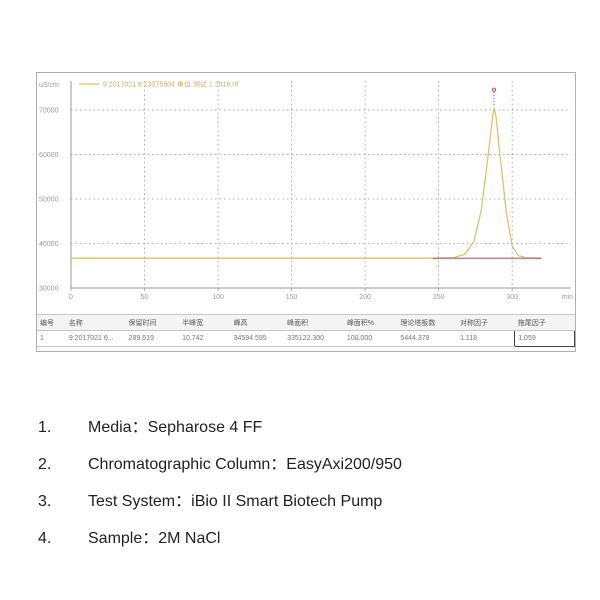 The width and height of the screenshot is (600, 600). I want to click on spec-item: 4. Sample：2M NaCl, so click(220, 539).